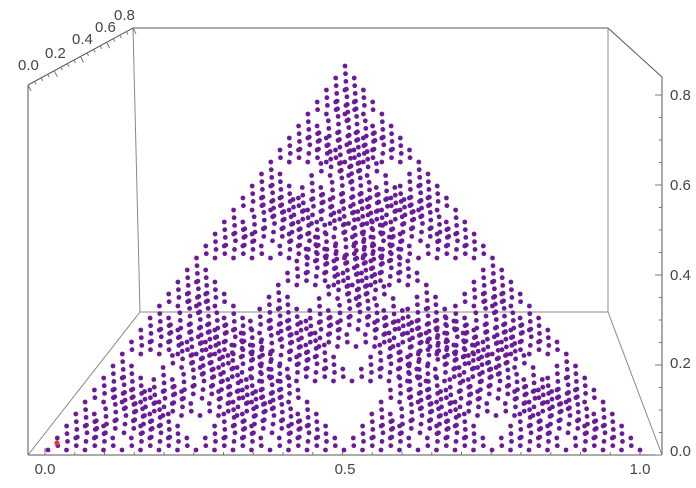 The height and width of the screenshot is (488, 696). What do you see at coordinates (108, 45) in the screenshot?
I see `y-tick-mark` at bounding box center [108, 45].